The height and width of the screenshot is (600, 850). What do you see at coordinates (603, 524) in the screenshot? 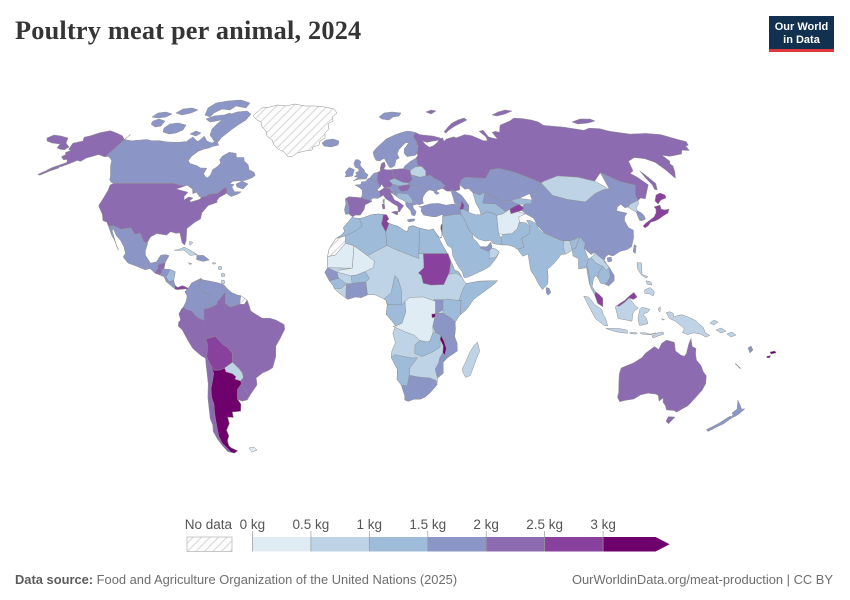
I see `svg-text: 3 kg` at bounding box center [603, 524].